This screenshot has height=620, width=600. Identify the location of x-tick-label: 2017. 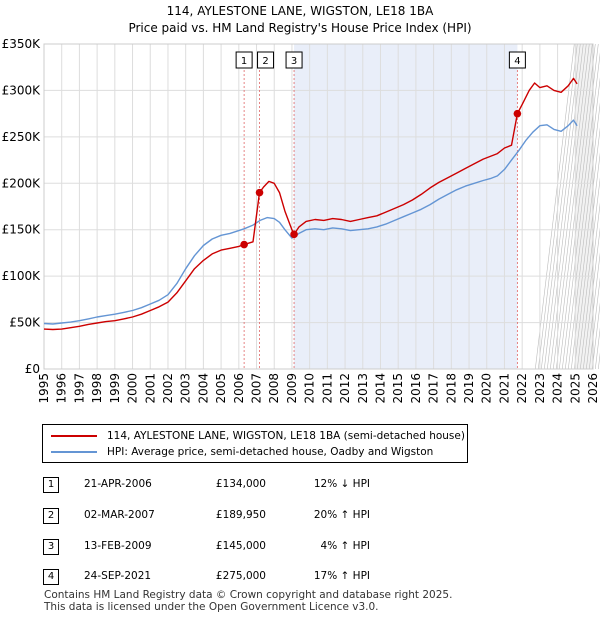
(434, 388).